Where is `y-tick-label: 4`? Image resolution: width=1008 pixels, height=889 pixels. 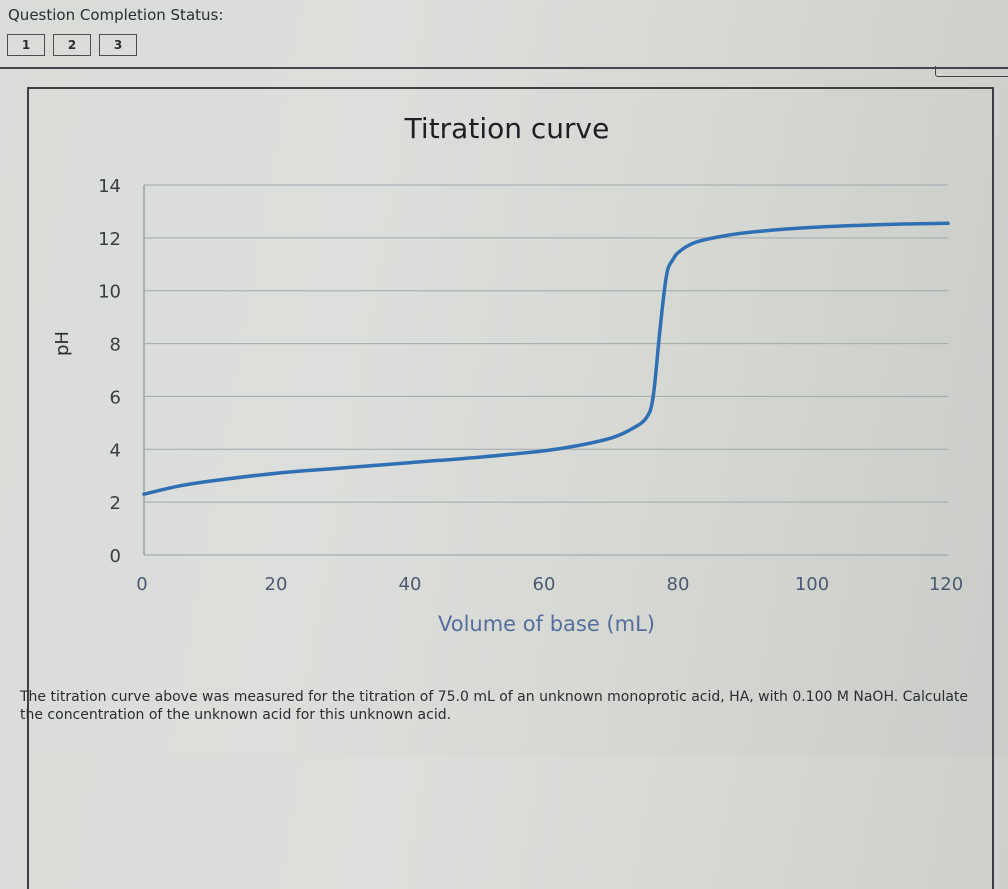
y-tick-label: 4 is located at coordinates (115, 450).